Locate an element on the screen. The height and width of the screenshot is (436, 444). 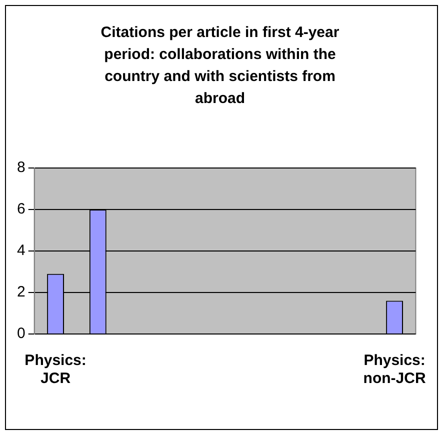
y-tick-label: 0 is located at coordinates (21, 333).